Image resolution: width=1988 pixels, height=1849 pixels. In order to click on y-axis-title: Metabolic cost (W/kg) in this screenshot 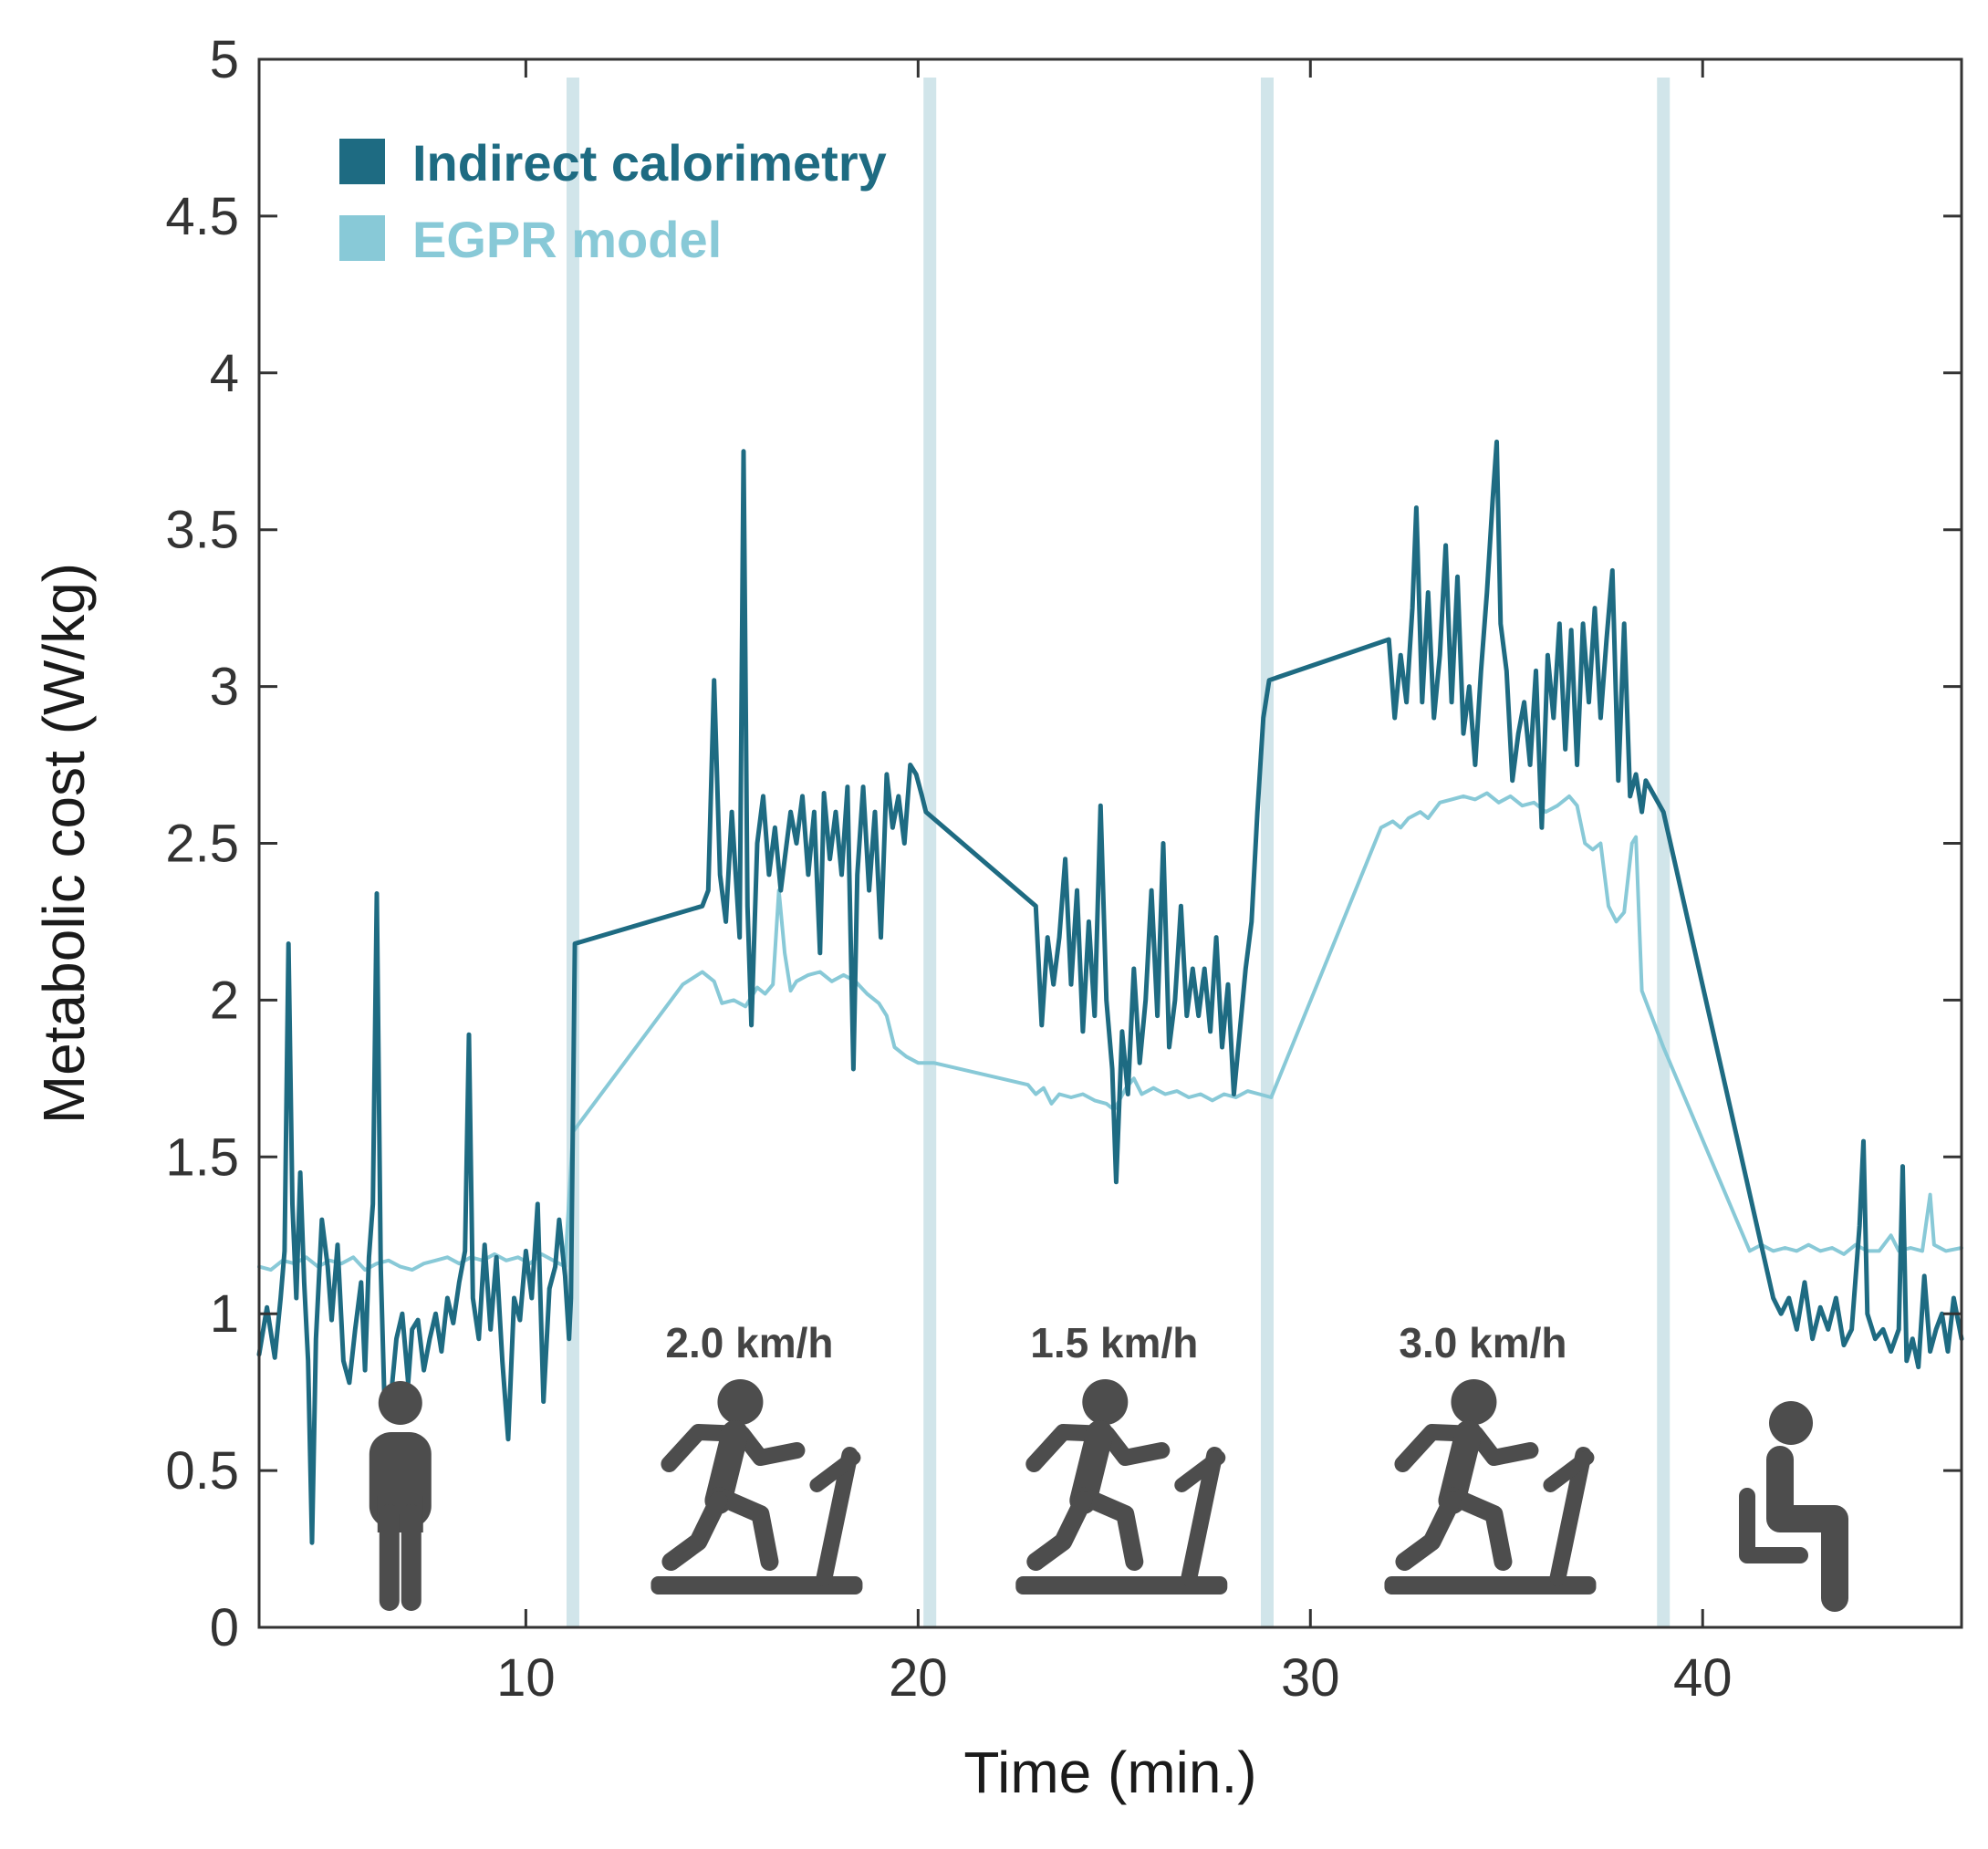, I will do `click(64, 844)`.